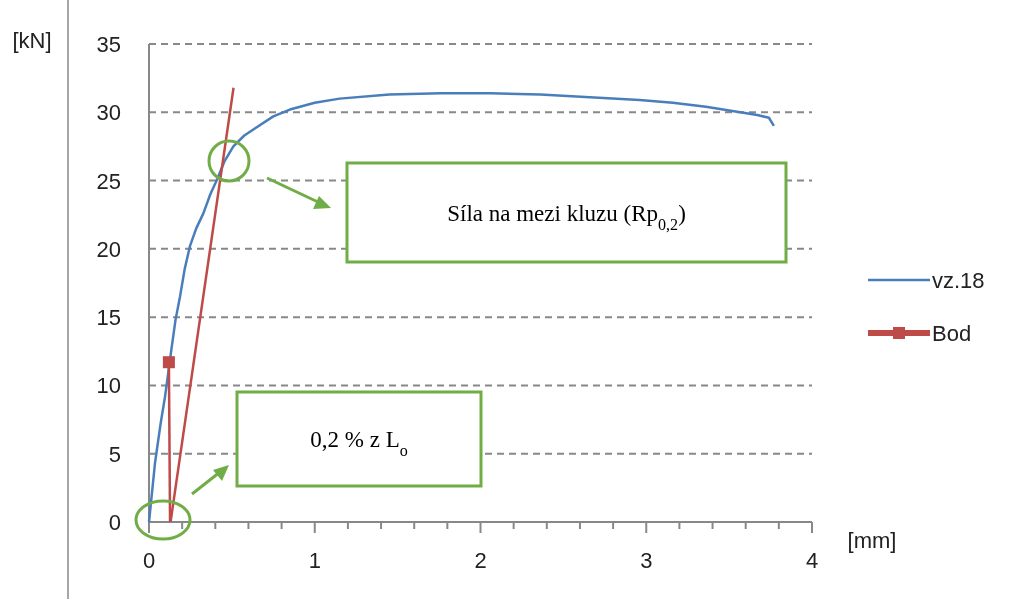 This screenshot has height=599, width=1024. What do you see at coordinates (114, 522) in the screenshot?
I see `y-tick-label: 0` at bounding box center [114, 522].